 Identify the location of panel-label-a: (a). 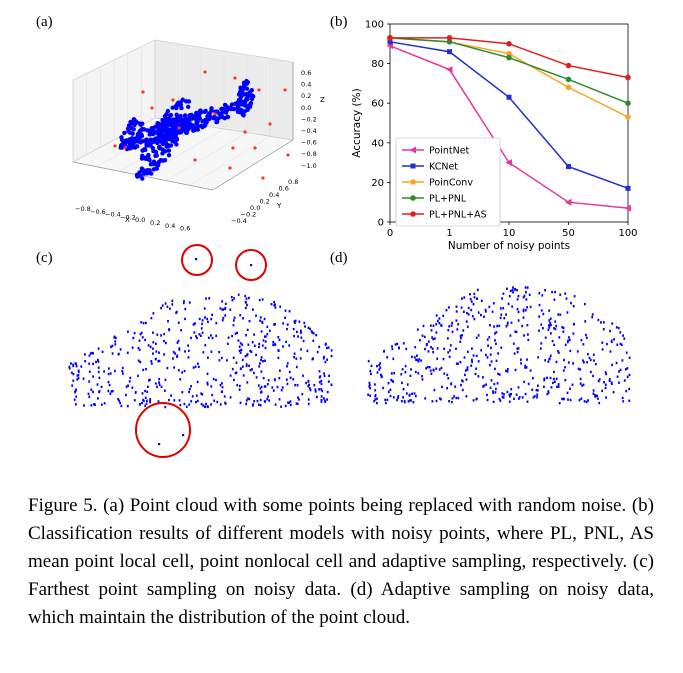
(44, 22).